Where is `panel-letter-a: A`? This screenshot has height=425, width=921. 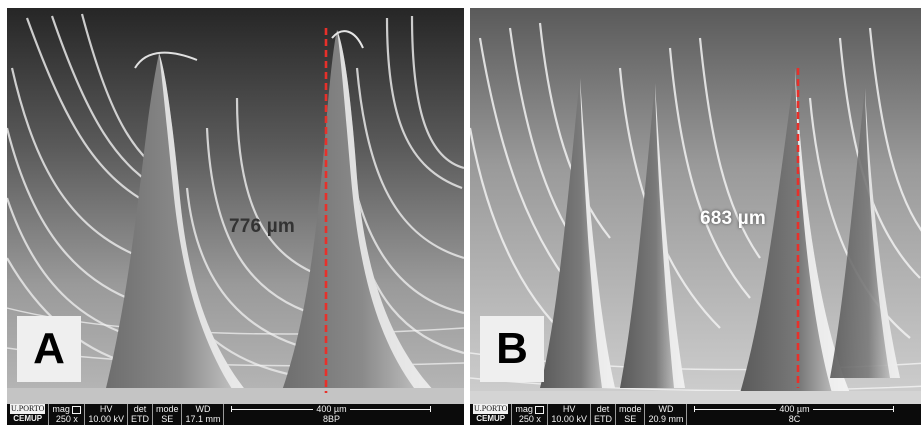
panel-letter-a: A is located at coordinates (49, 349).